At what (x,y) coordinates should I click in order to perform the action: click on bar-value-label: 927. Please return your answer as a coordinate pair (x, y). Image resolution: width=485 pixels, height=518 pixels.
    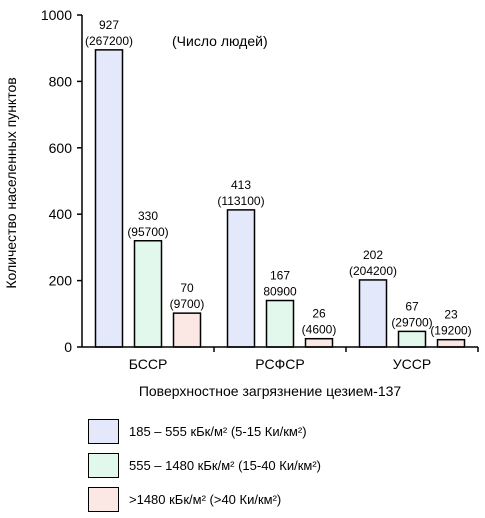
    Looking at the image, I should click on (109, 25).